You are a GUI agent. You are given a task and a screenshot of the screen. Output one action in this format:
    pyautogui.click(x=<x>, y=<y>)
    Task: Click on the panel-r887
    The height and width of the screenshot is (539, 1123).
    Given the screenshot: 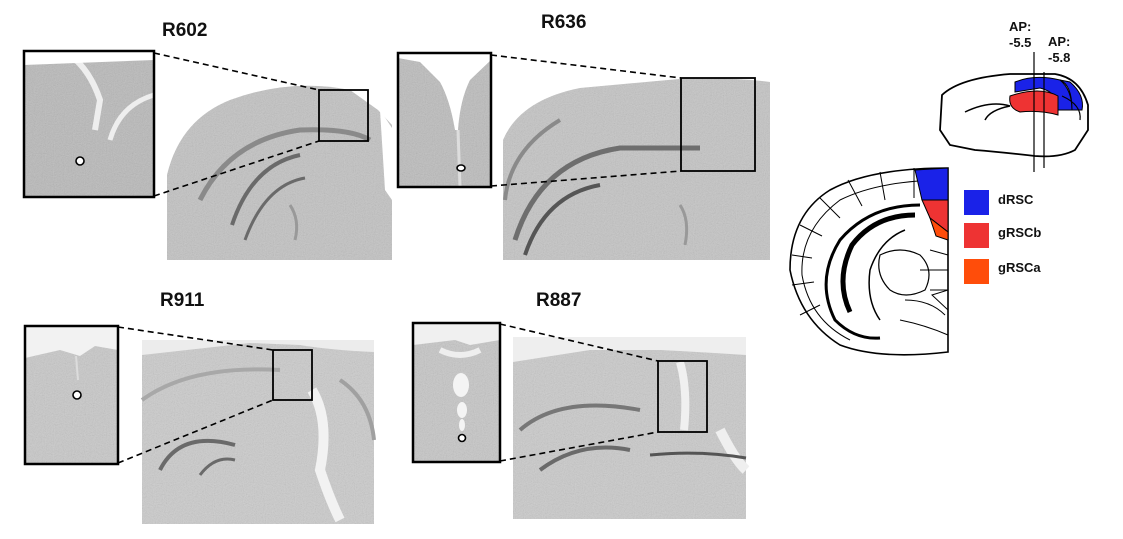 What is the action you would take?
    pyautogui.click(x=580, y=420)
    